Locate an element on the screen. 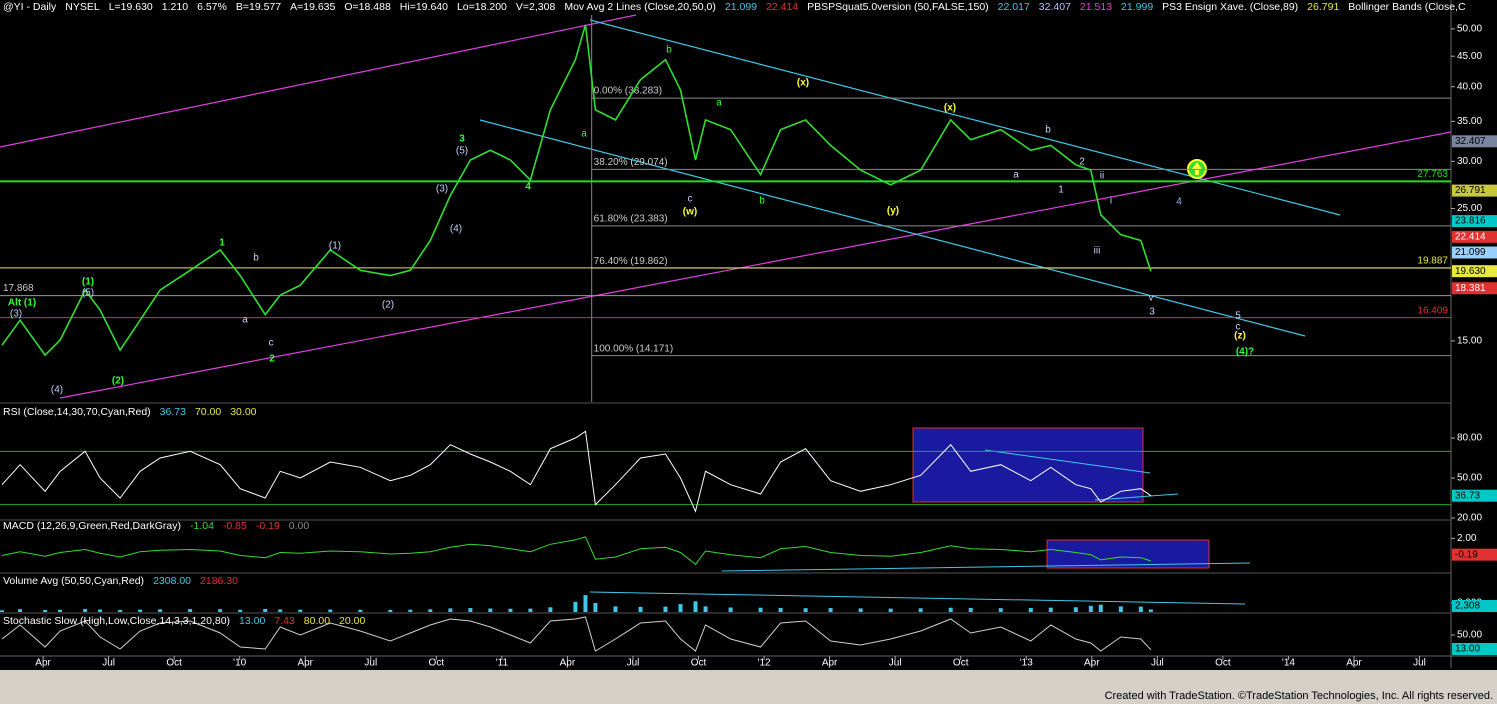 This screenshot has width=1497, height=704. wave-label: 2 is located at coordinates (272, 359).